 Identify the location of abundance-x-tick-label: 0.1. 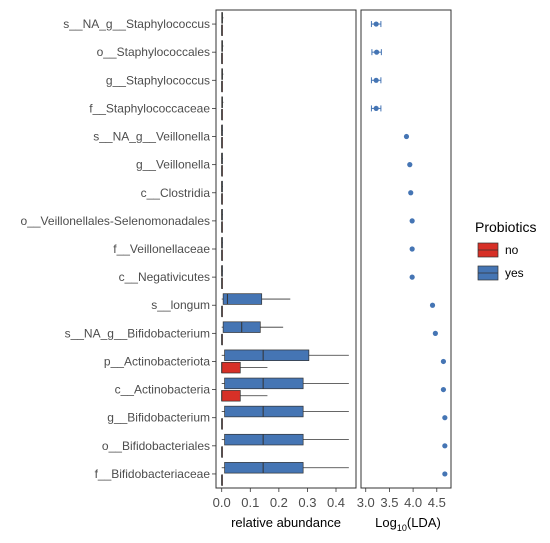
(250, 502).